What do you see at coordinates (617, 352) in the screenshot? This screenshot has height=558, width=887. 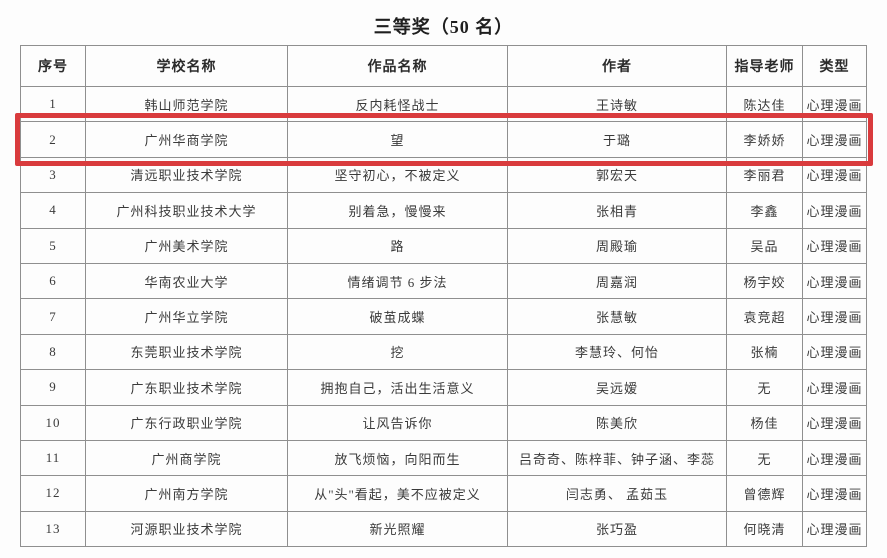 I see `cell-authors: 李慧玲、何怡` at bounding box center [617, 352].